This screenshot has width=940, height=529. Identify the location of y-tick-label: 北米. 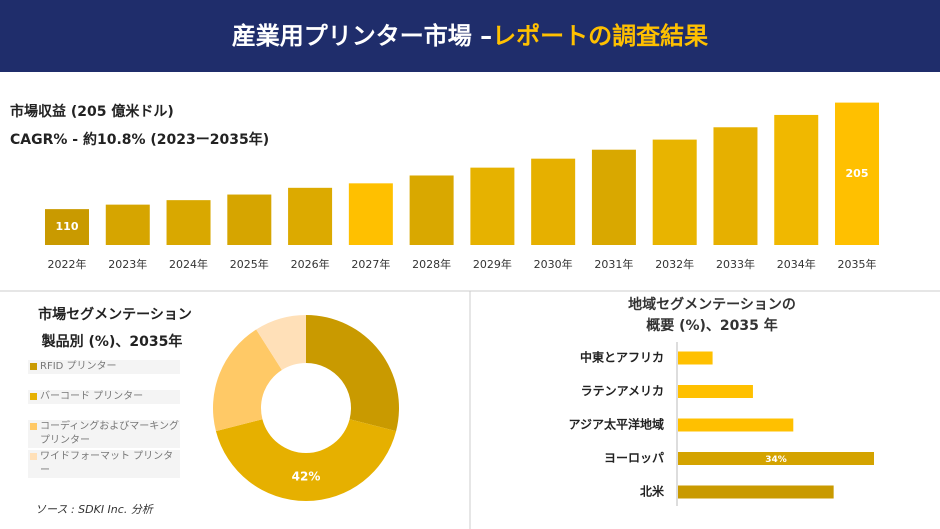
(652, 491).